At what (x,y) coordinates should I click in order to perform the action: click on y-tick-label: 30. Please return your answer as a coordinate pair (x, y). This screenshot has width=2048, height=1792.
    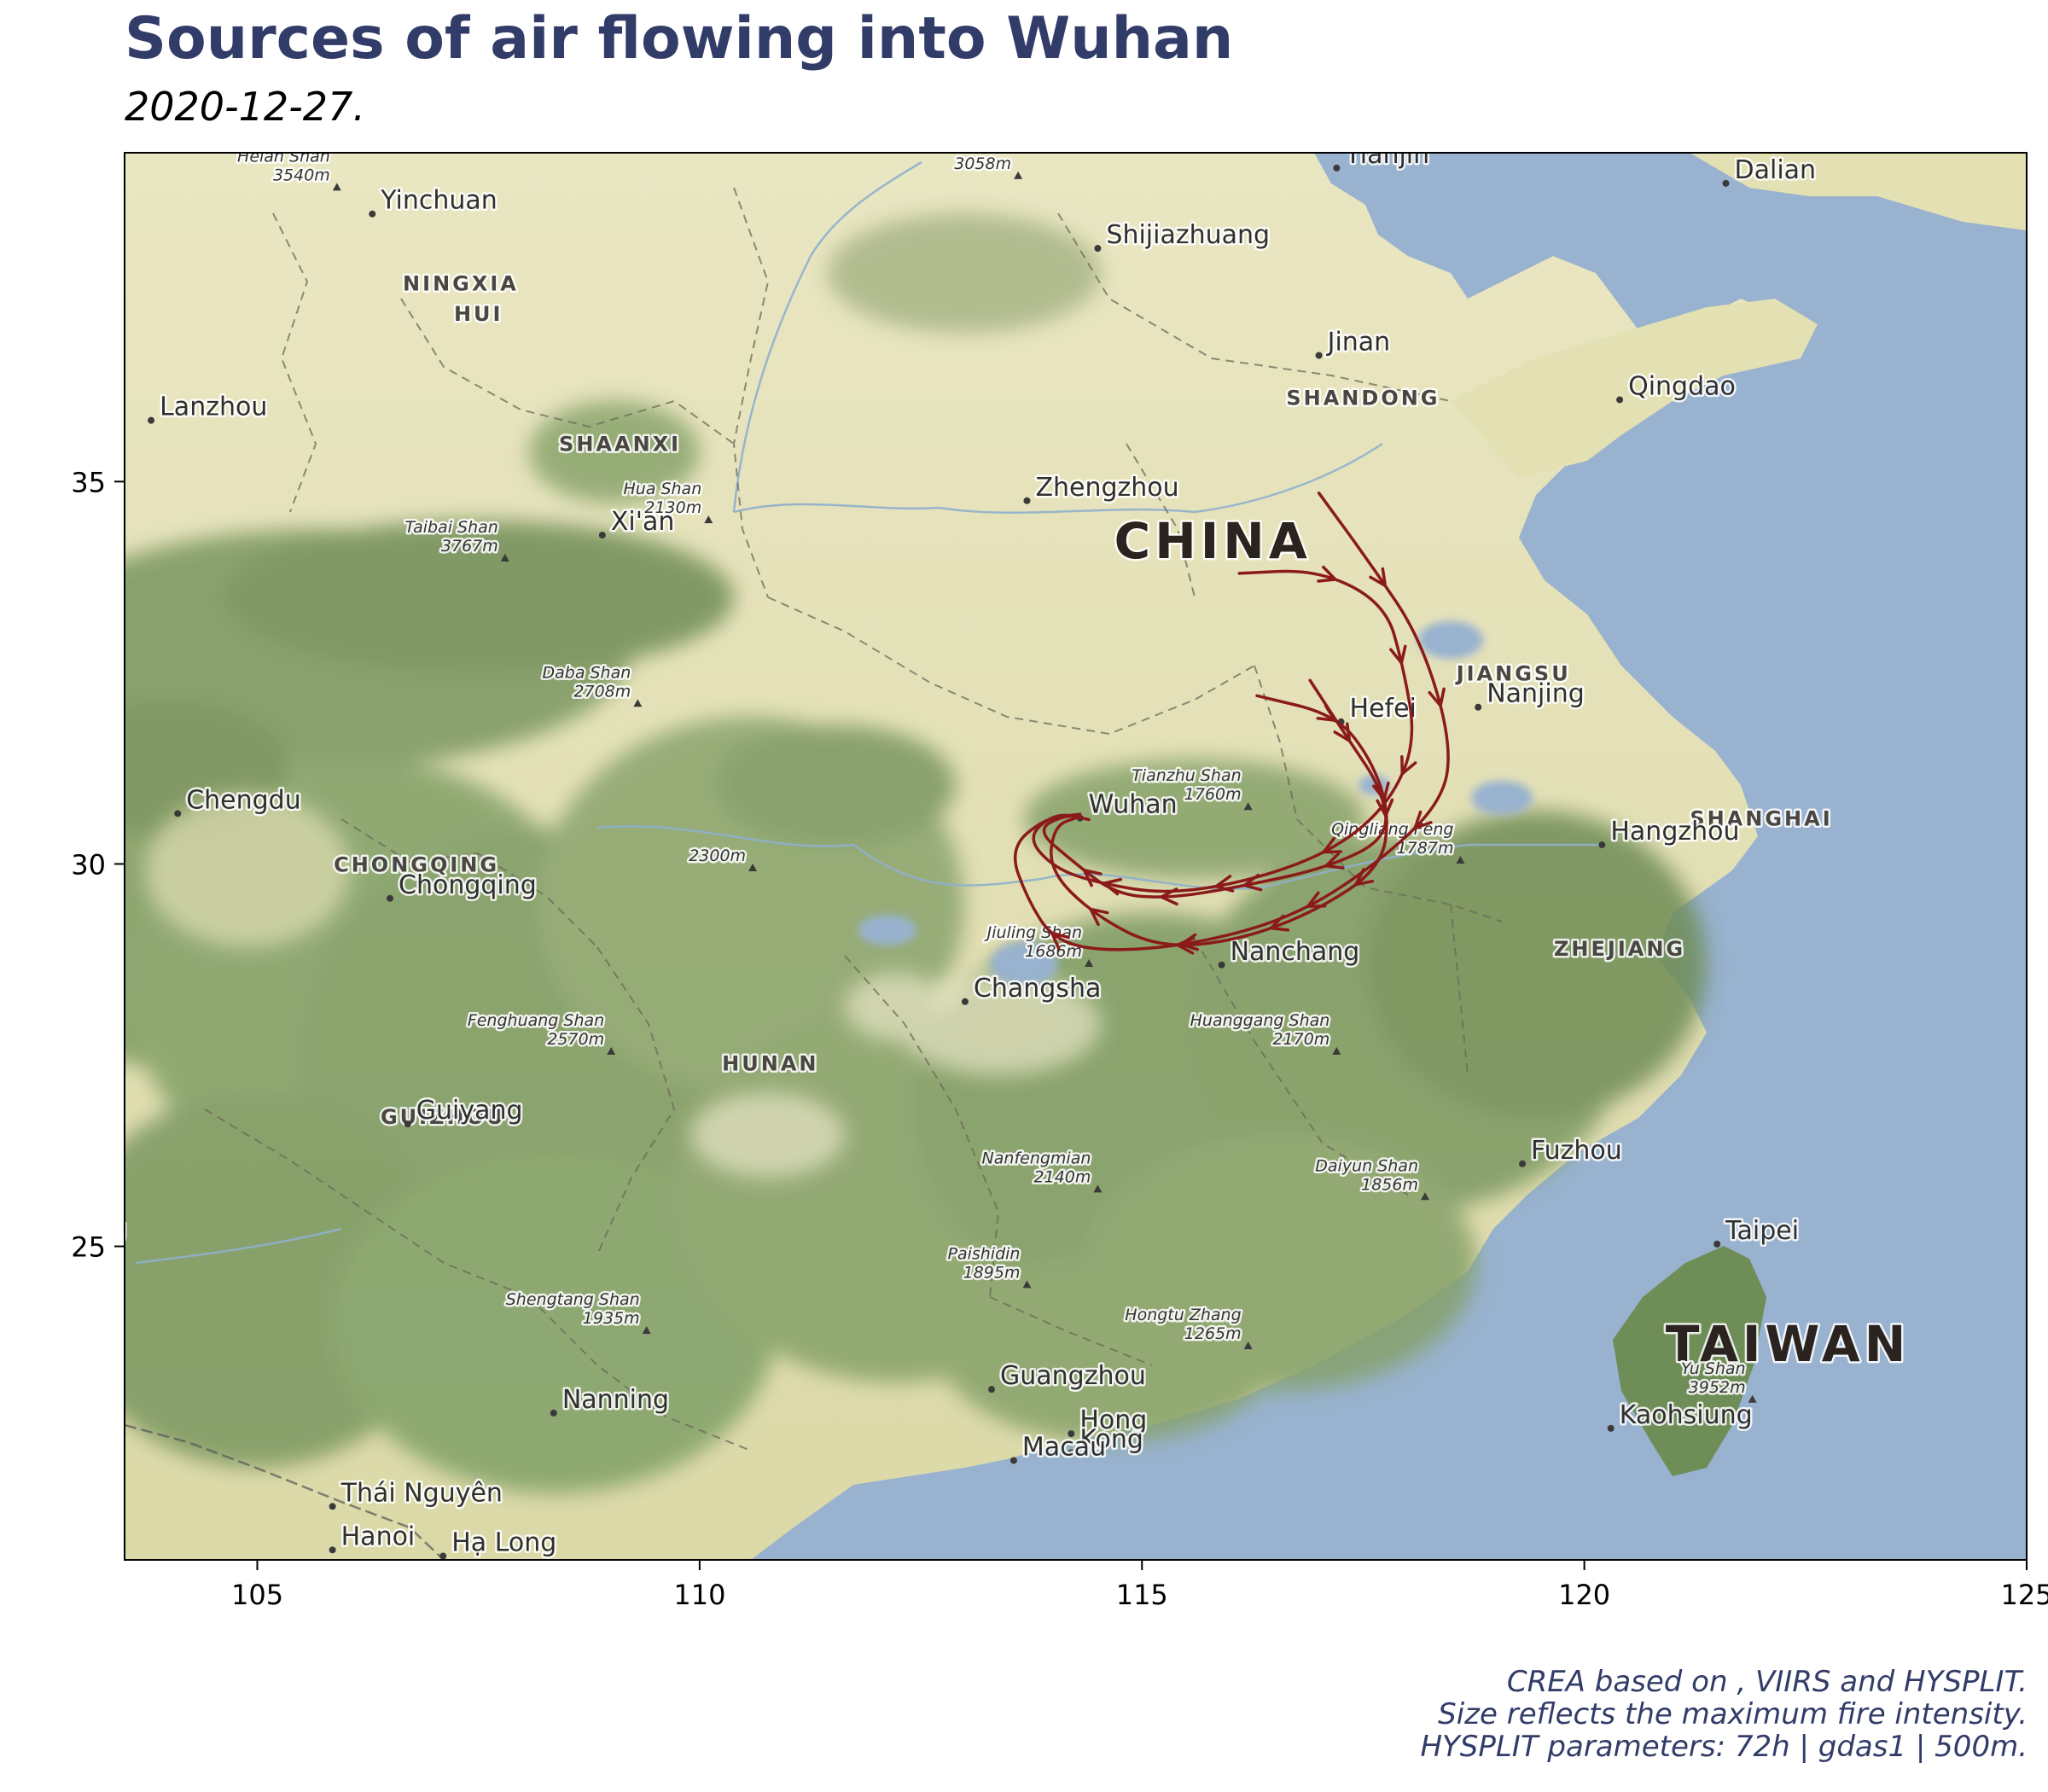
    Looking at the image, I should click on (88, 864).